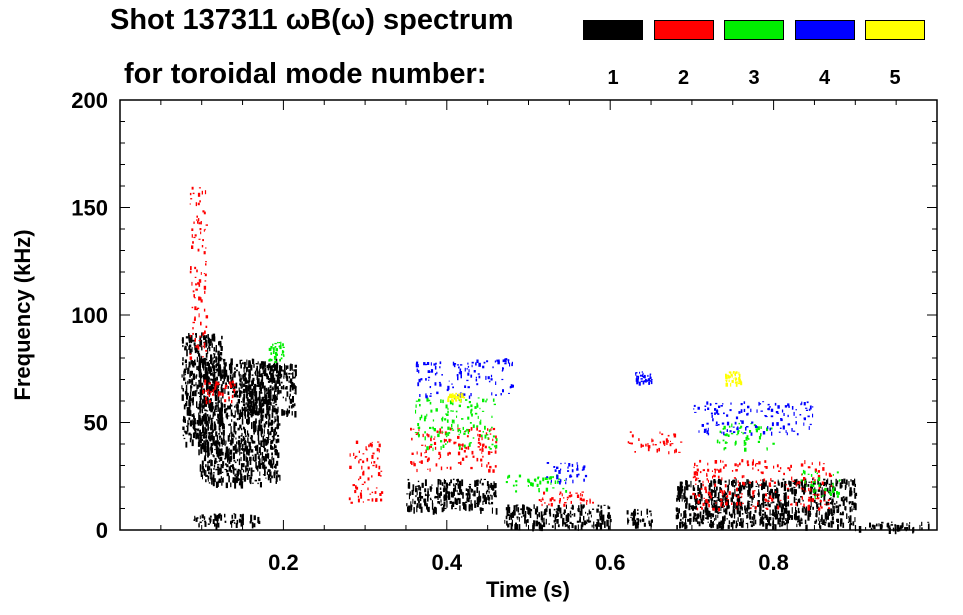 This screenshot has height=615, width=963. What do you see at coordinates (683, 78) in the screenshot?
I see `legend-label-n2: 2` at bounding box center [683, 78].